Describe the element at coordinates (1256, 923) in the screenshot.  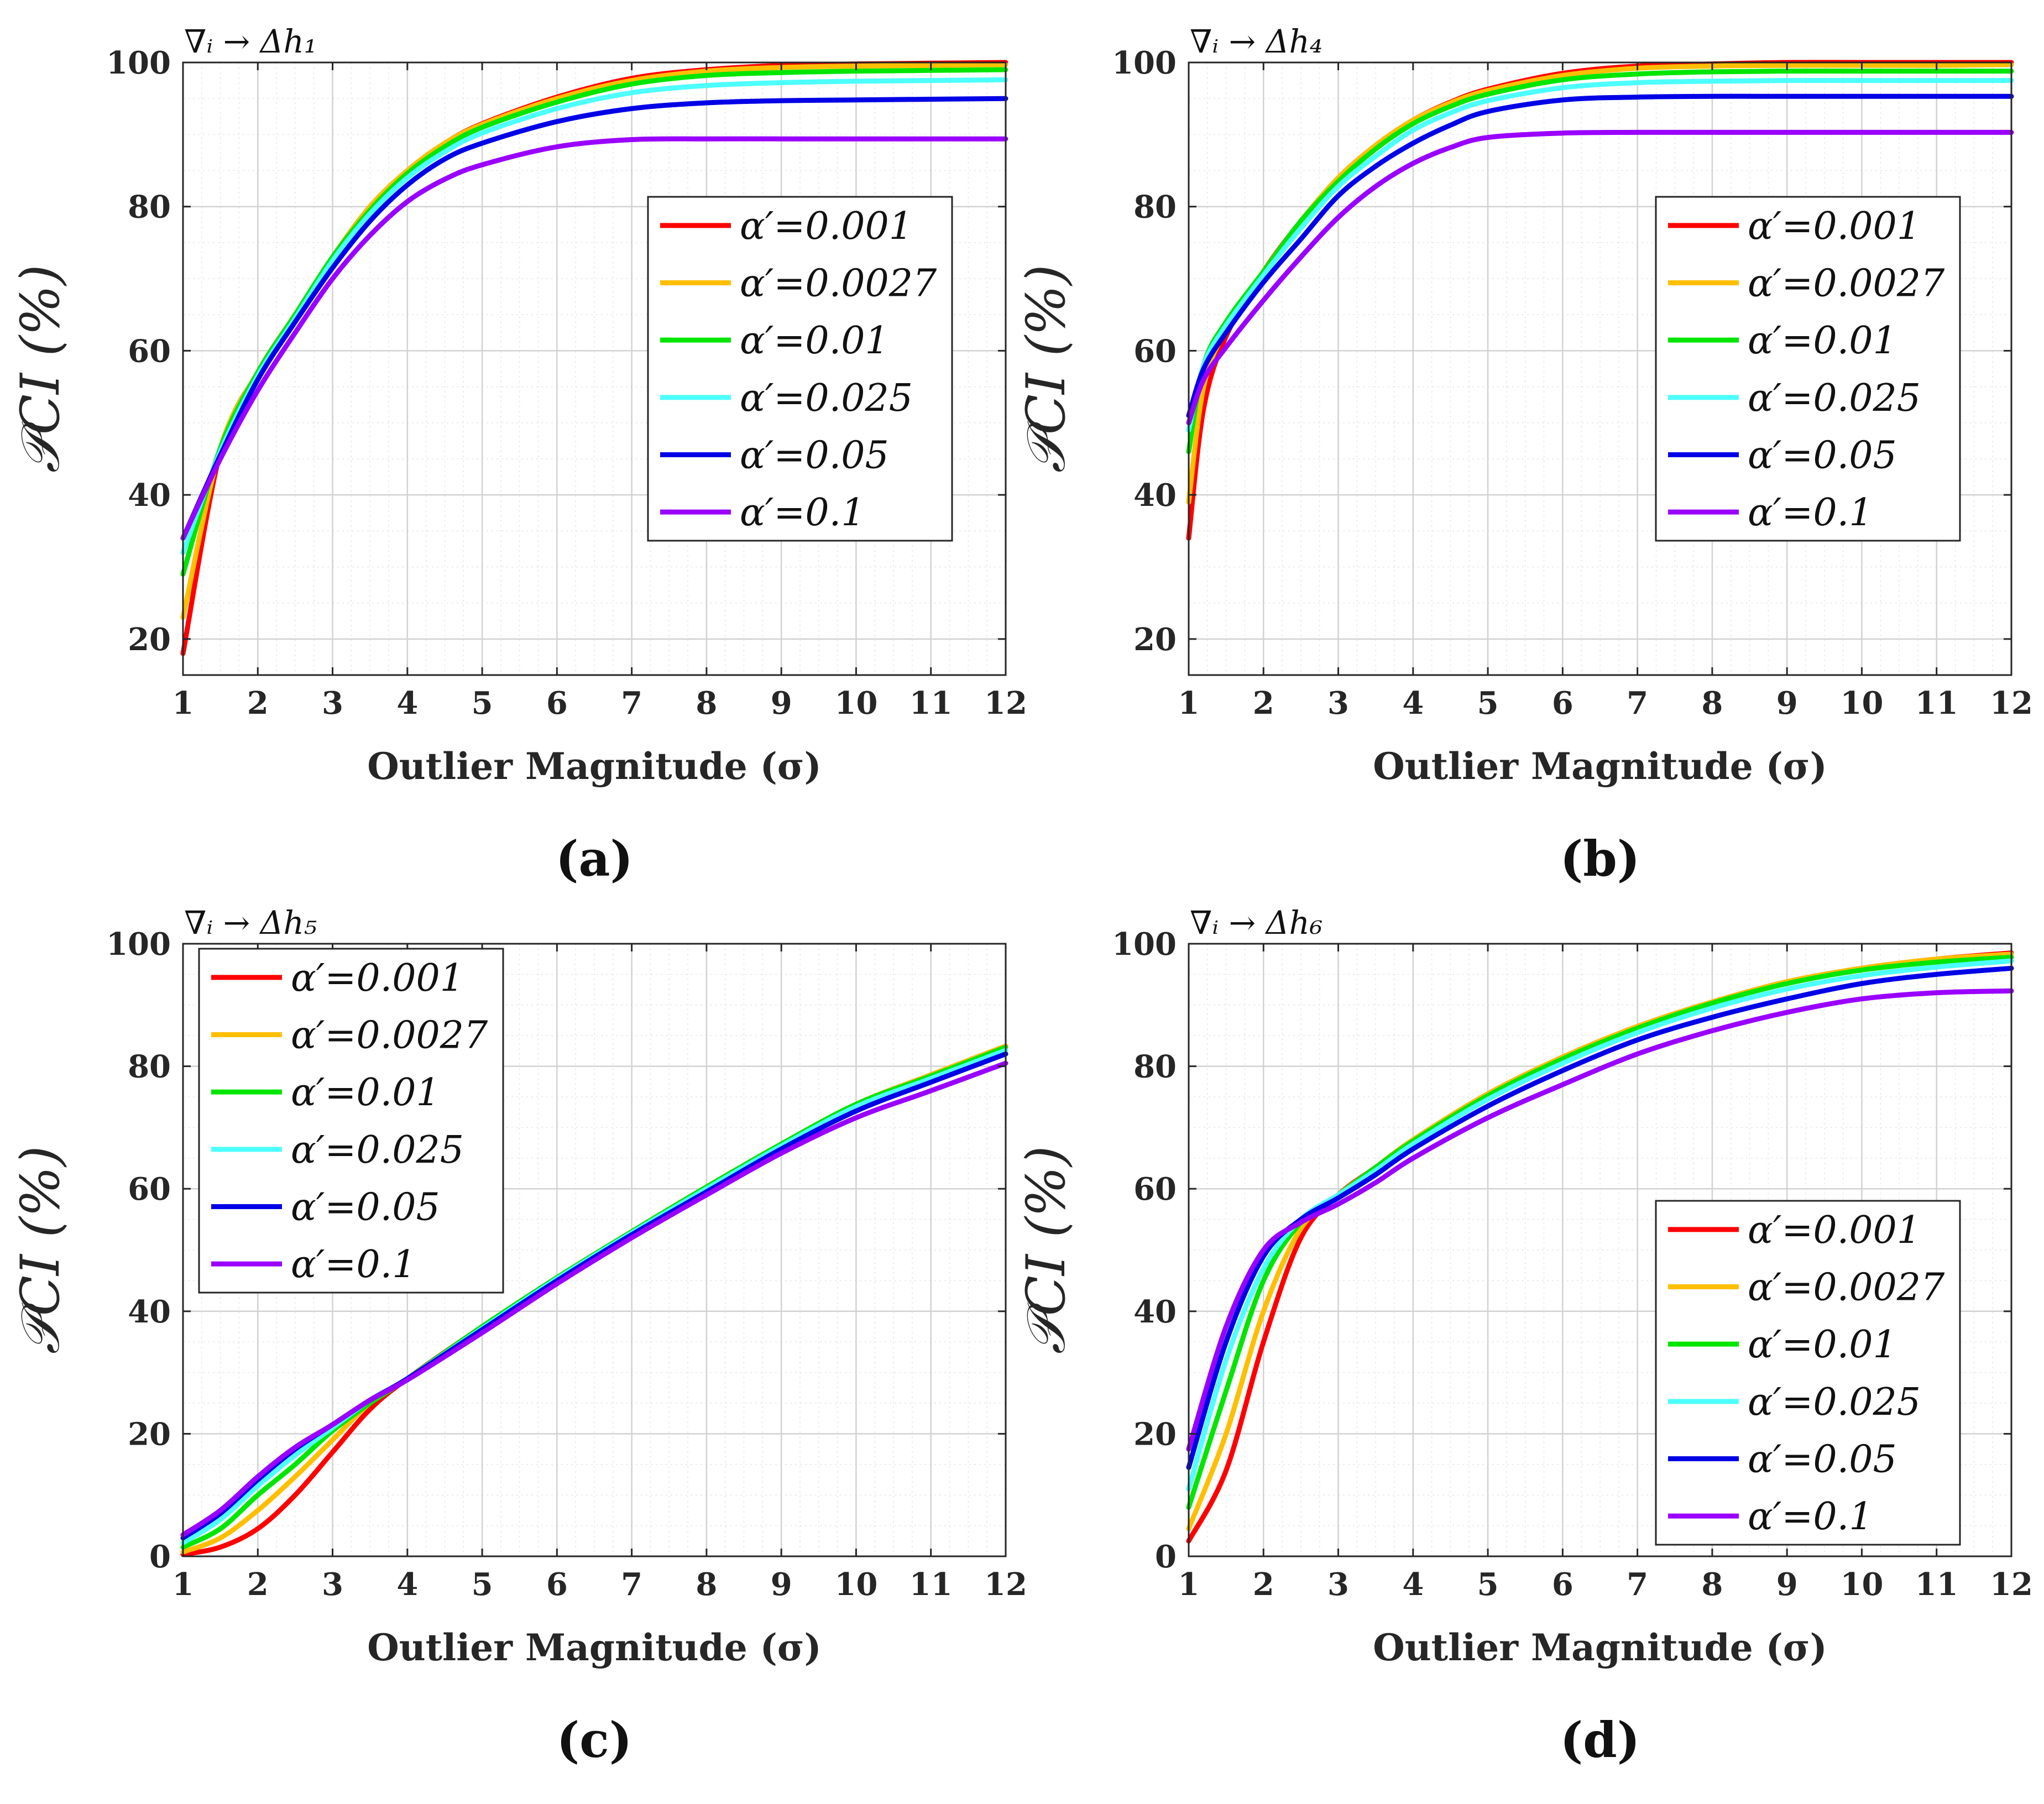
I see `chart-title: ∇ᵢ → Δh₆` at that location.